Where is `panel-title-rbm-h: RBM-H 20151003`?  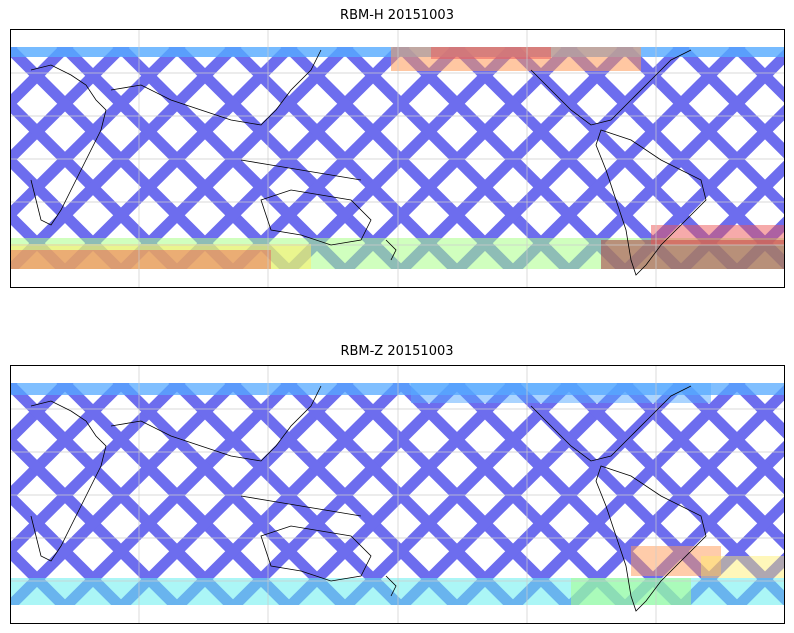
panel-title-rbm-h: RBM-H 20151003 is located at coordinates (397, 15).